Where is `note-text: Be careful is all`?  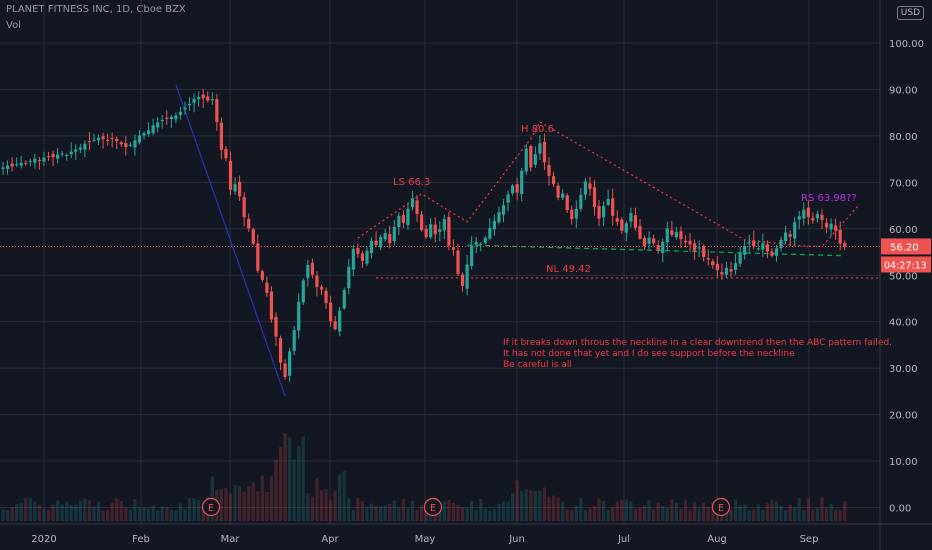
note-text: Be careful is all is located at coordinates (537, 365).